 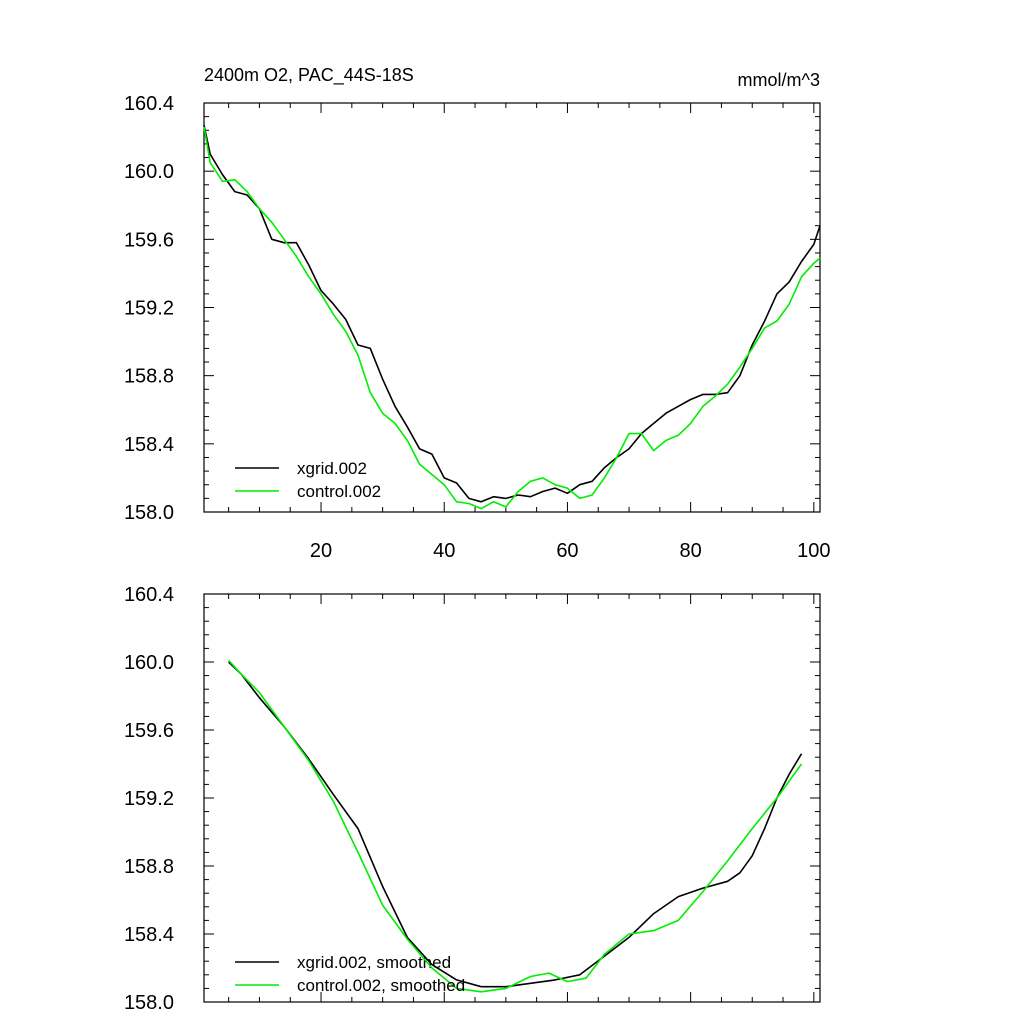 I want to click on legend-label-1: control.002, so click(x=339, y=491).